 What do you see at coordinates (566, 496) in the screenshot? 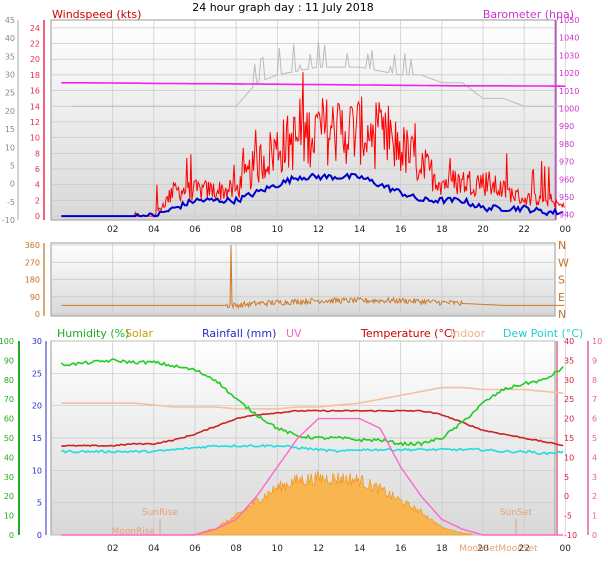
I see `temp-tick-label: 0` at bounding box center [566, 496].